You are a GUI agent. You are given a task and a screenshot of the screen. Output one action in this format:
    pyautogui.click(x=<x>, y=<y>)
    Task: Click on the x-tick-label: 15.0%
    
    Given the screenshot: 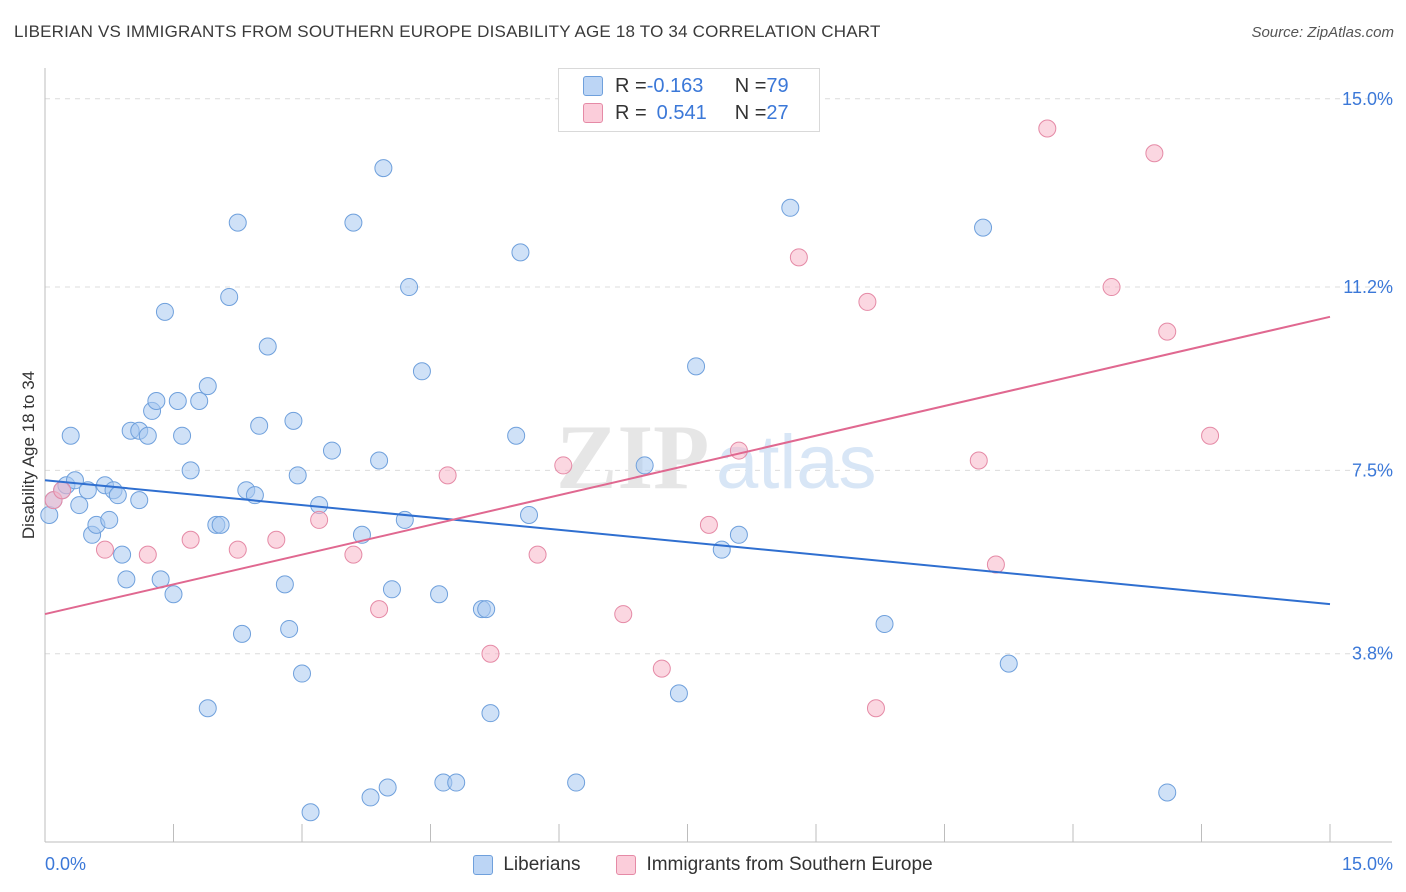 What is the action you would take?
    pyautogui.click(x=1367, y=864)
    